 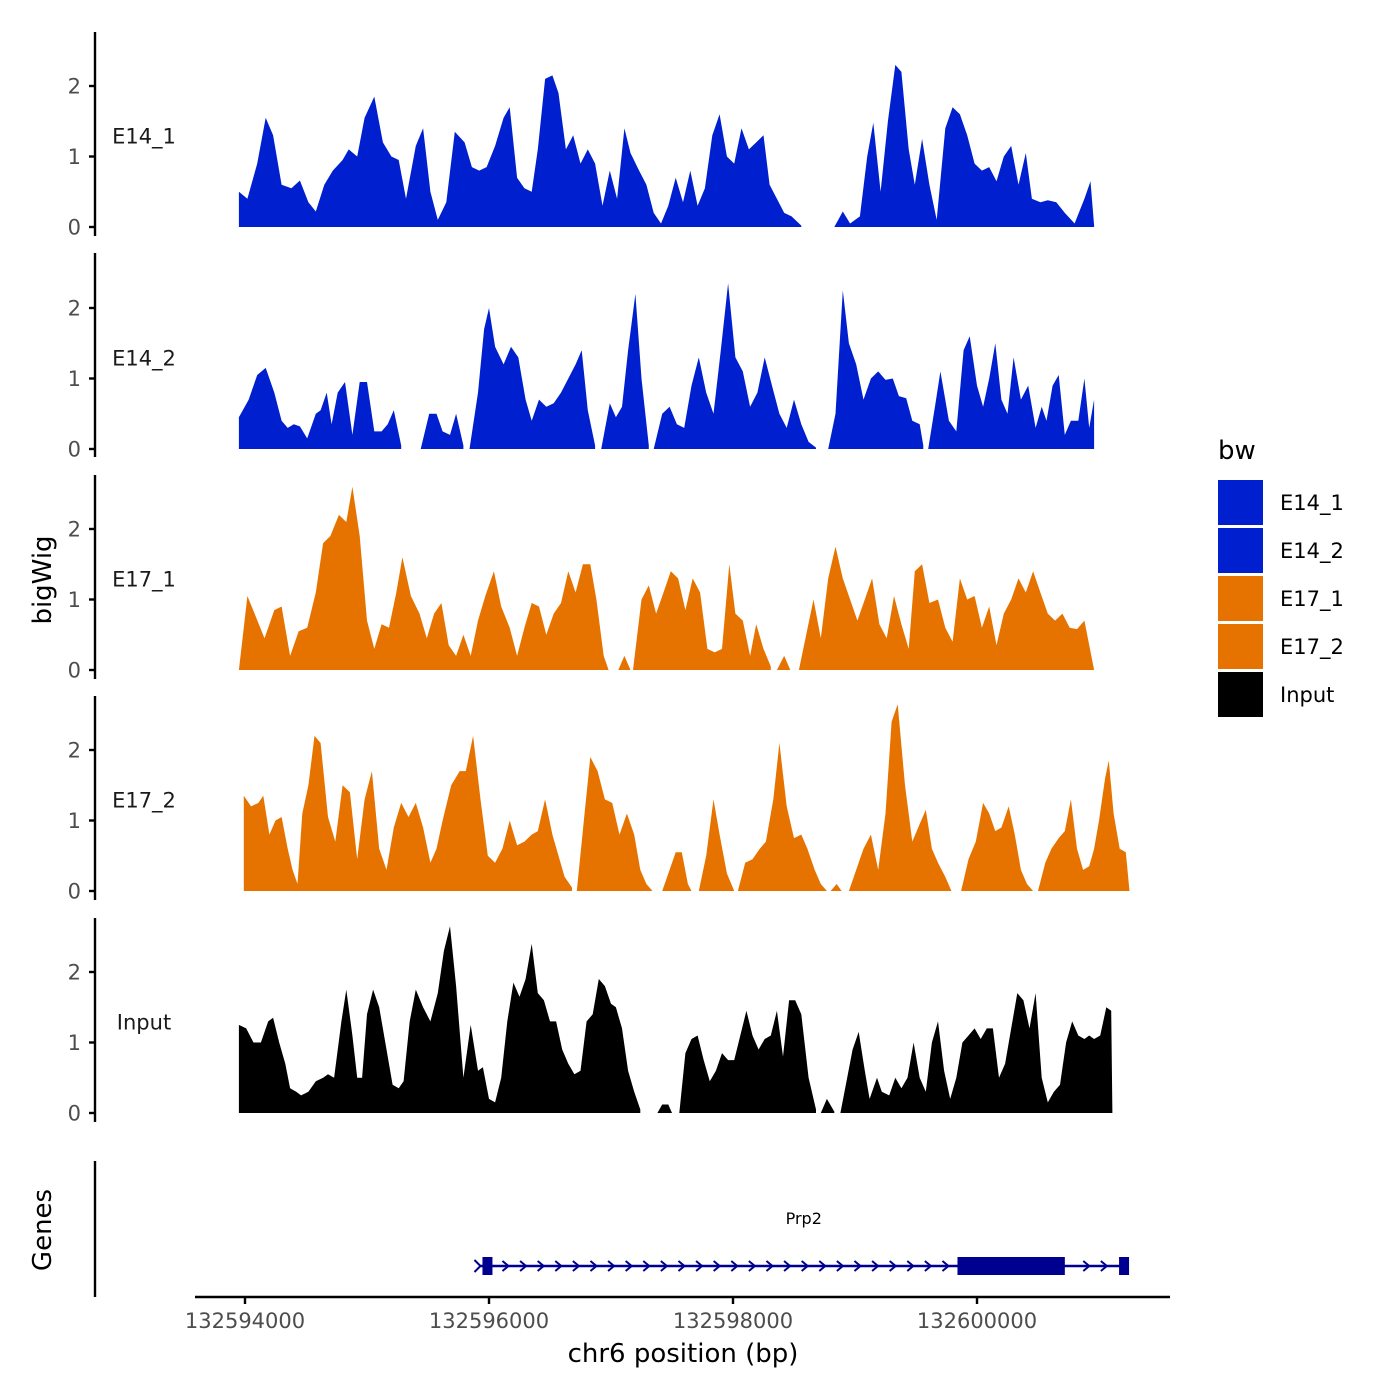 What do you see at coordinates (144, 358) in the screenshot?
I see `track-label: E14_2` at bounding box center [144, 358].